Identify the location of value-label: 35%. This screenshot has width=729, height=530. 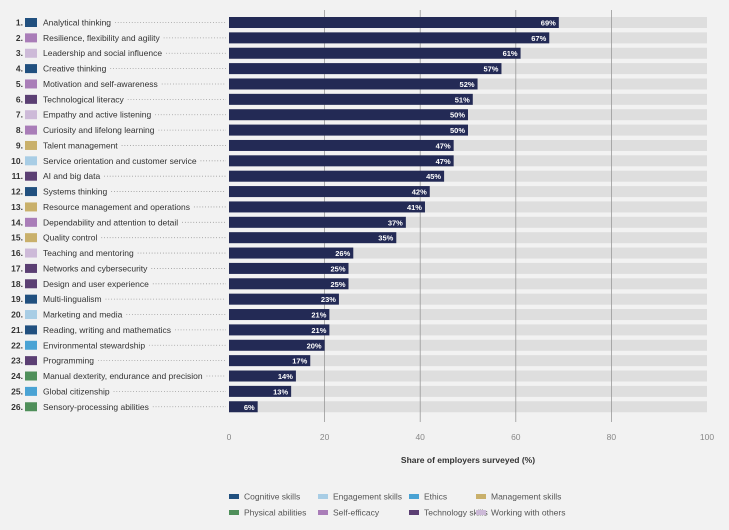
(385, 238).